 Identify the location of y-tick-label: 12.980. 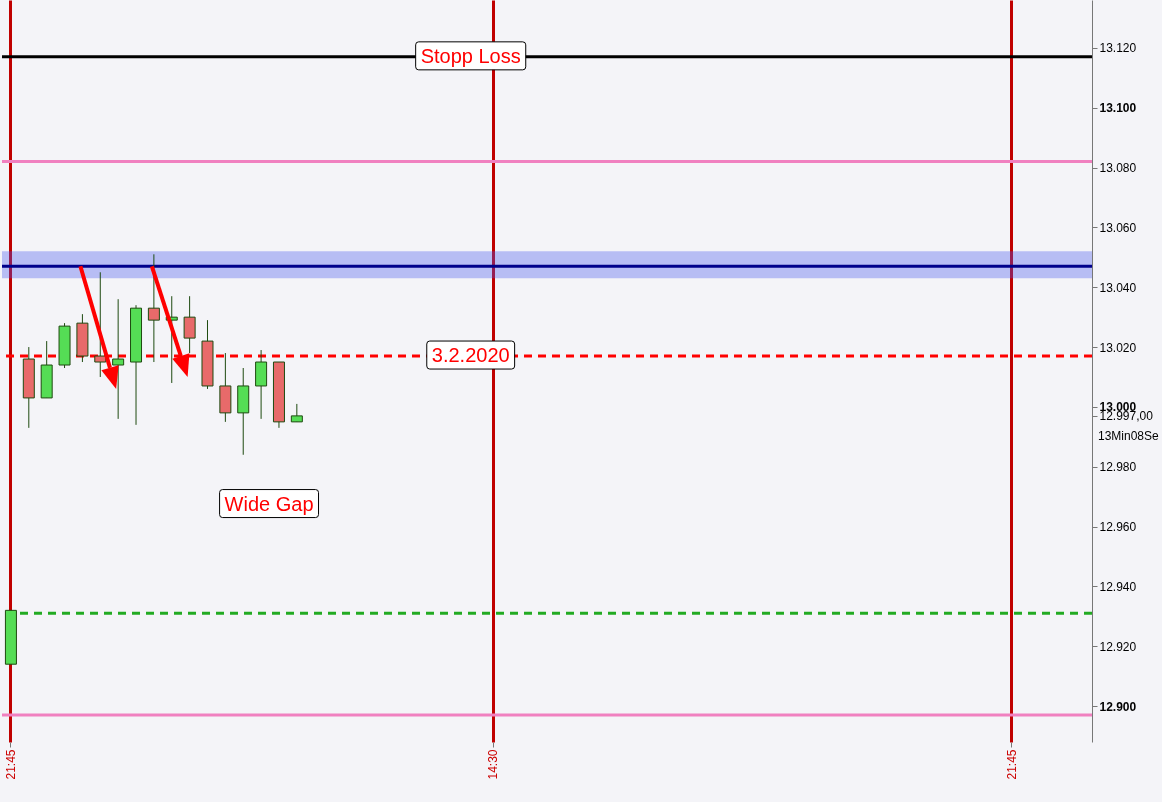
(1118, 467).